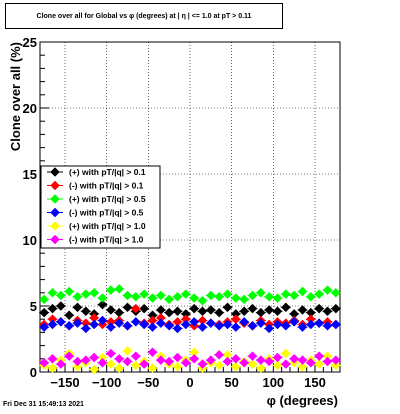  Describe the element at coordinates (43, 404) in the screenshot. I see `timestamp-footer: Fri Dec 31 15:49:13 2021` at that location.